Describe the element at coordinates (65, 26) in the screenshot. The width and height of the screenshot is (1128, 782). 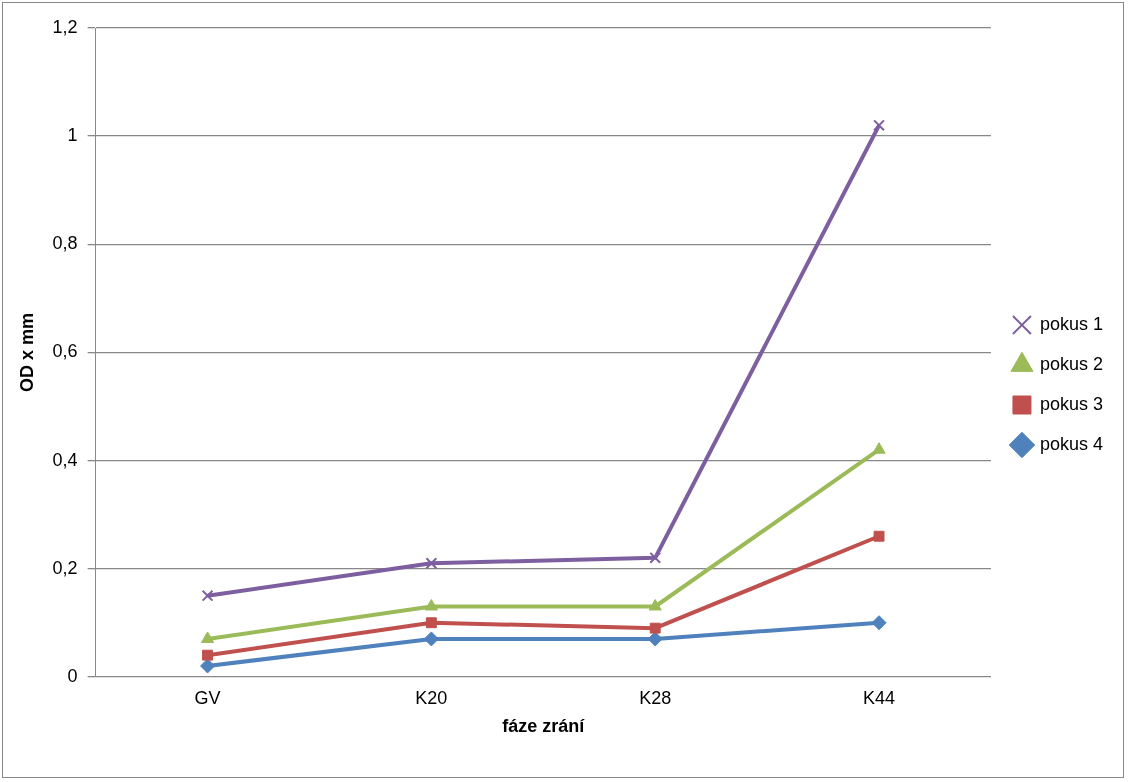
I see `y-tick-label: 1,2` at that location.